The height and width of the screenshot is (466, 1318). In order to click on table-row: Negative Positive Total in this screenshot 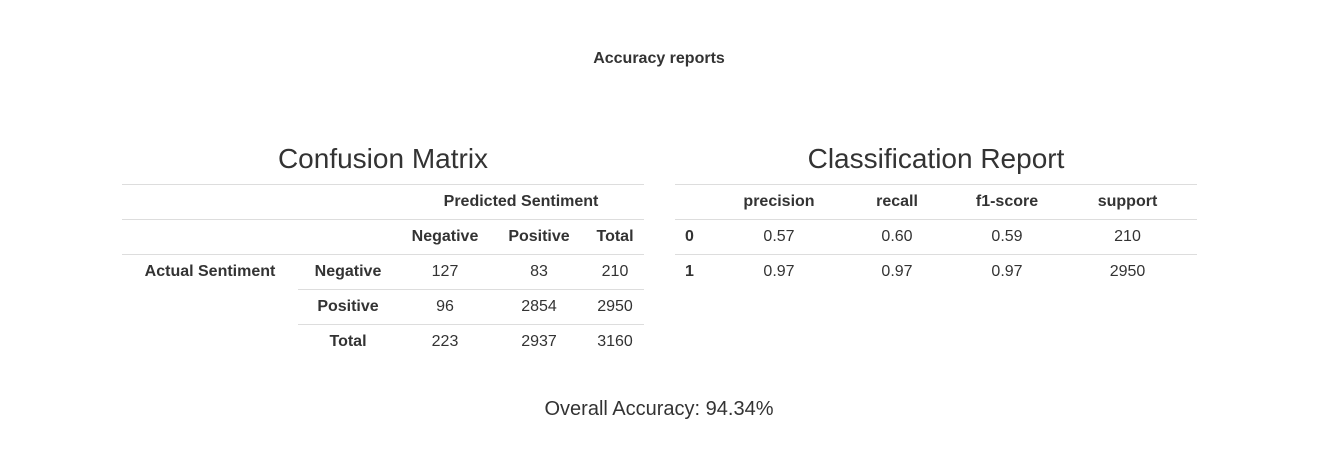, I will do `click(383, 237)`.